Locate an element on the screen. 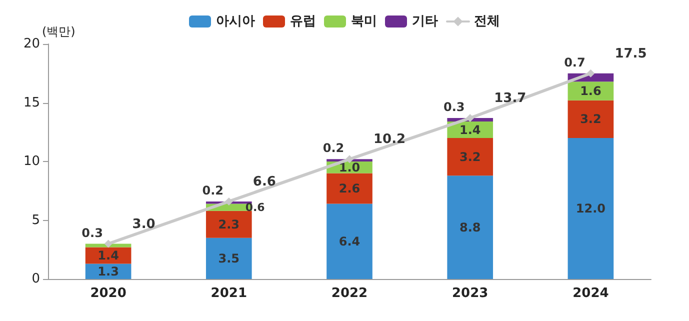 The image size is (689, 321). data-label: 2.6 is located at coordinates (349, 189).